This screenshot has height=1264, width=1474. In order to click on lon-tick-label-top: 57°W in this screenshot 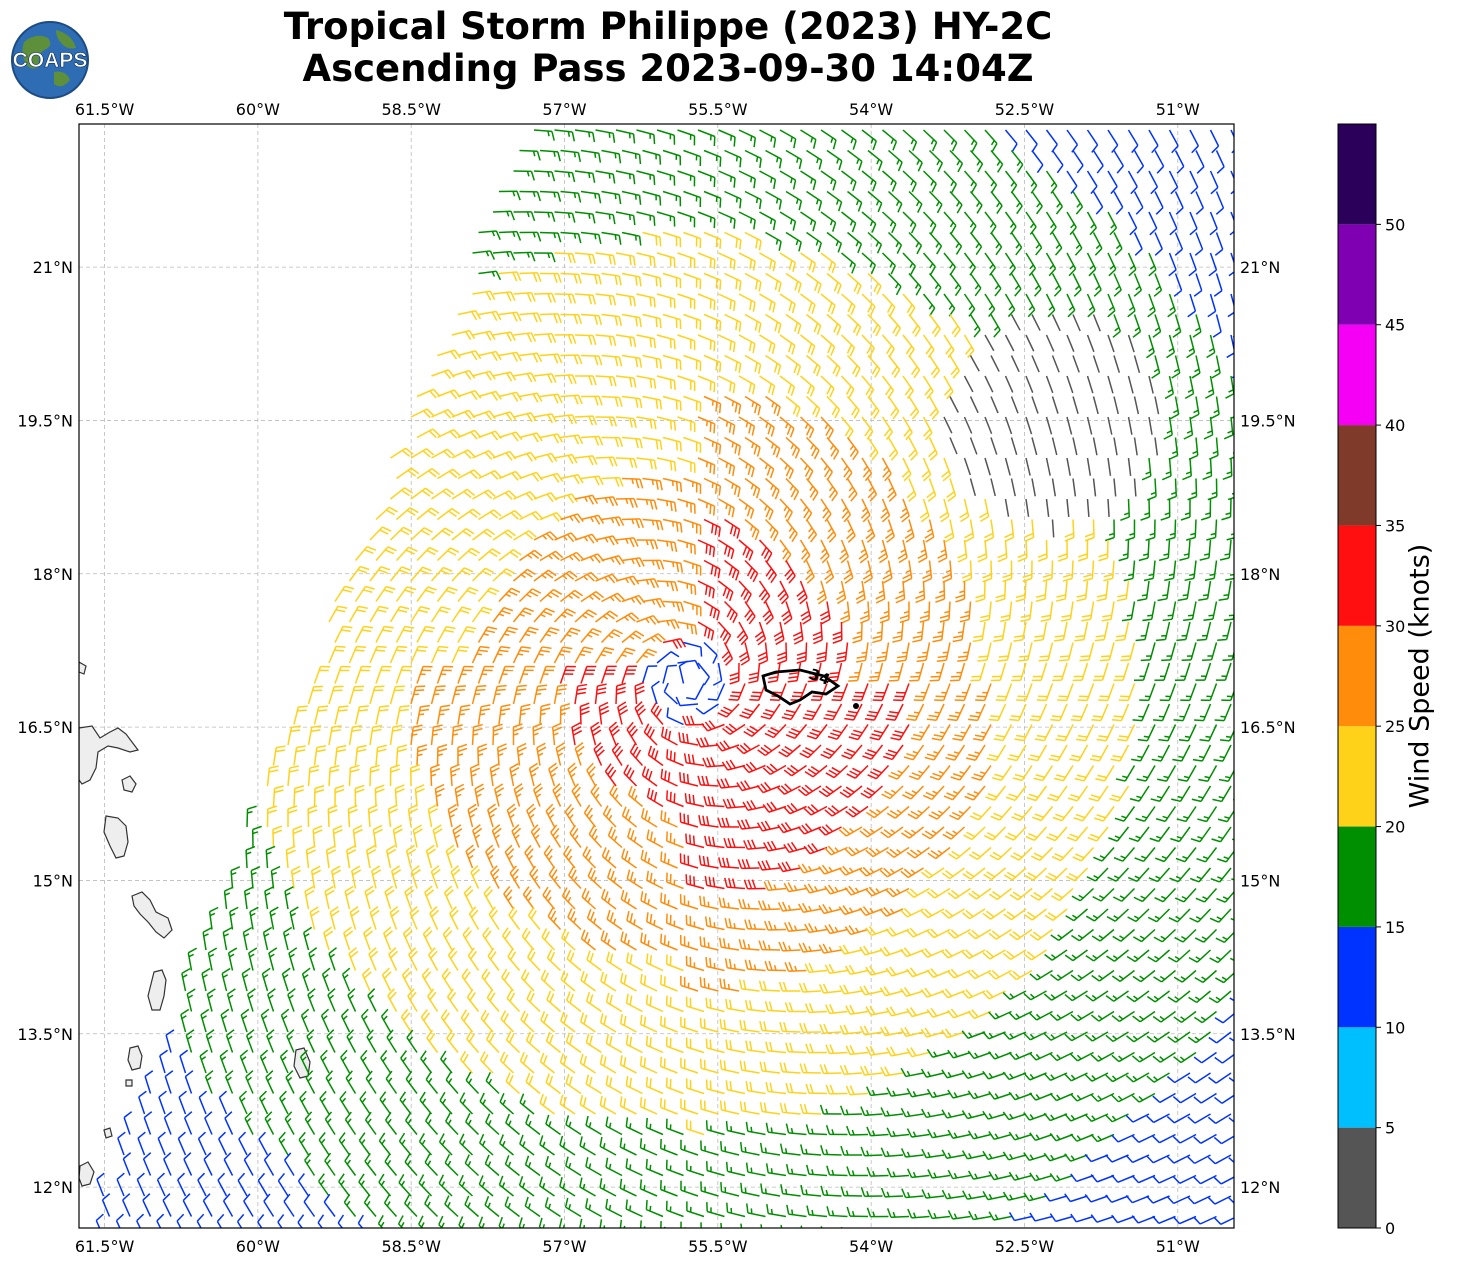, I will do `click(564, 109)`.